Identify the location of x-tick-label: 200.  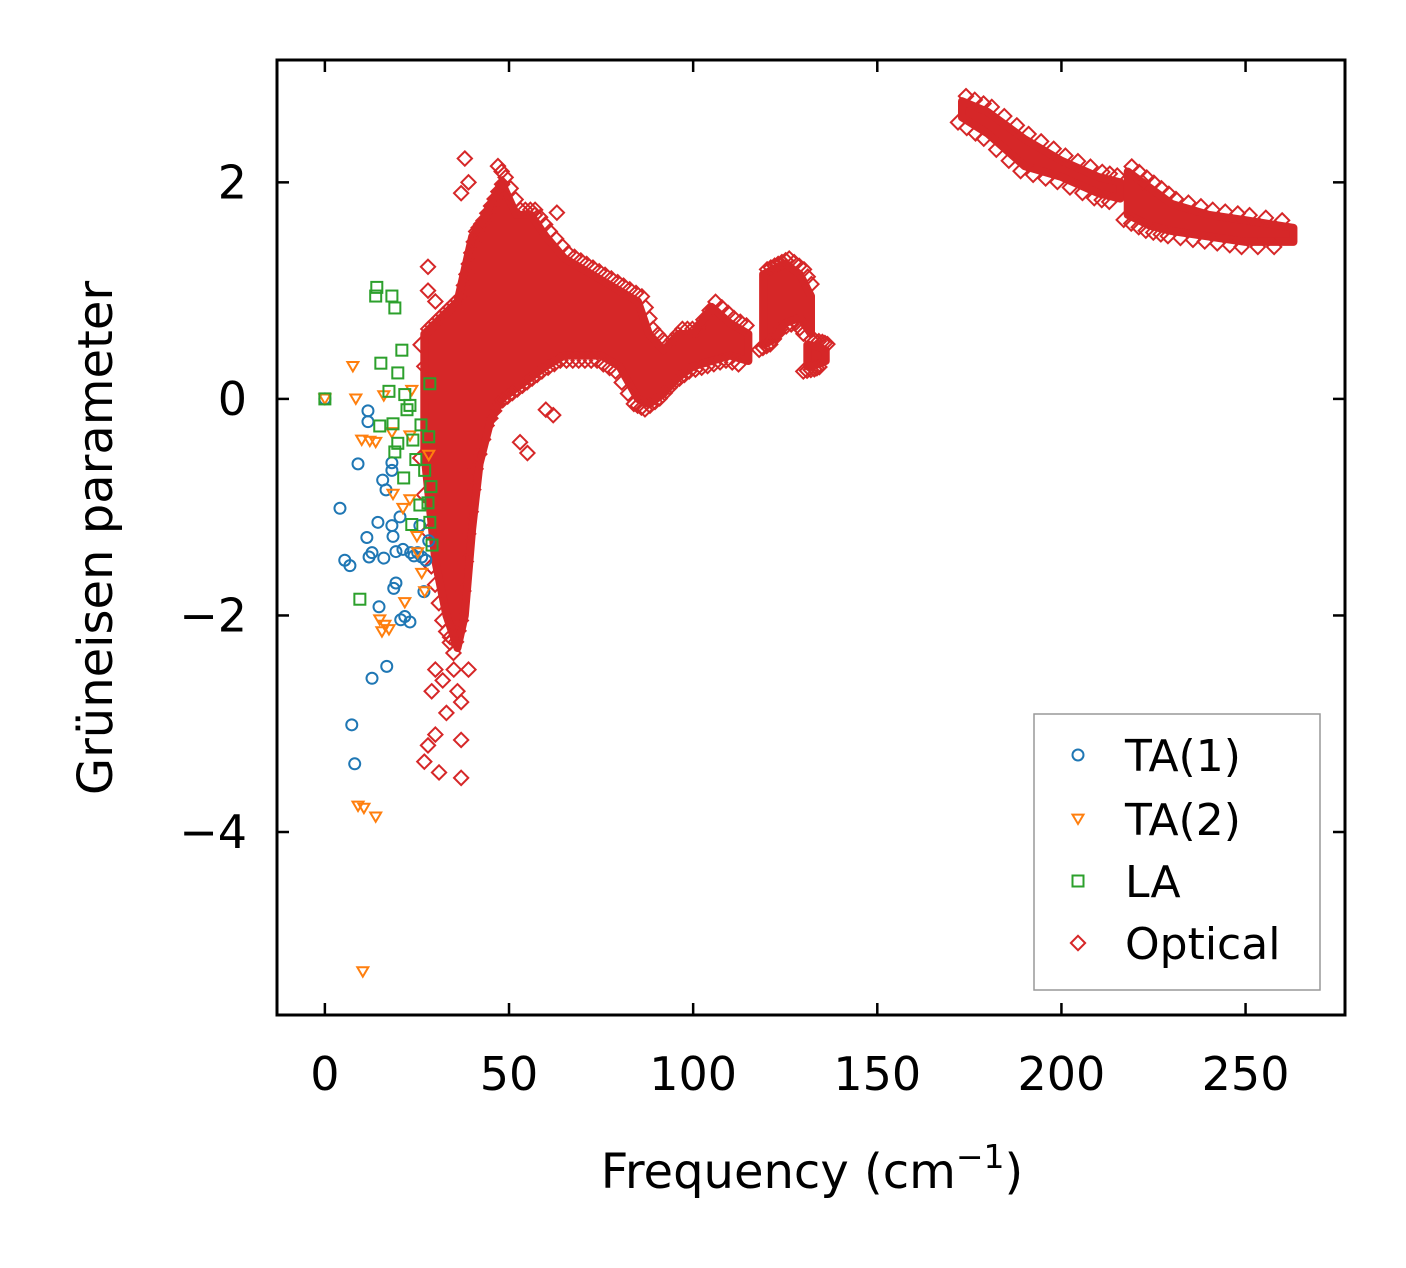
(1062, 1074).